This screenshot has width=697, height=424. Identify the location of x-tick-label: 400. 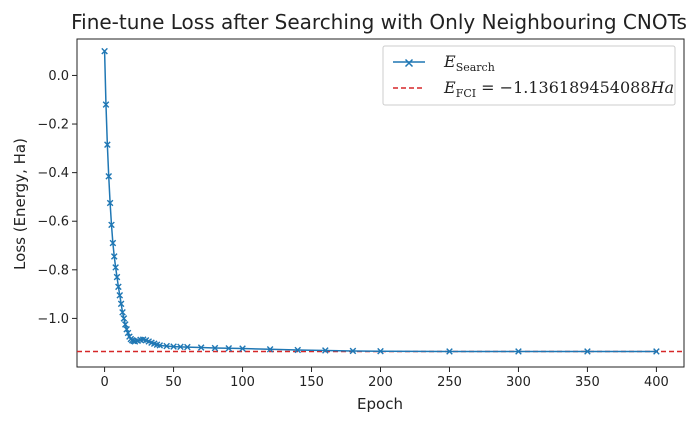
(656, 382).